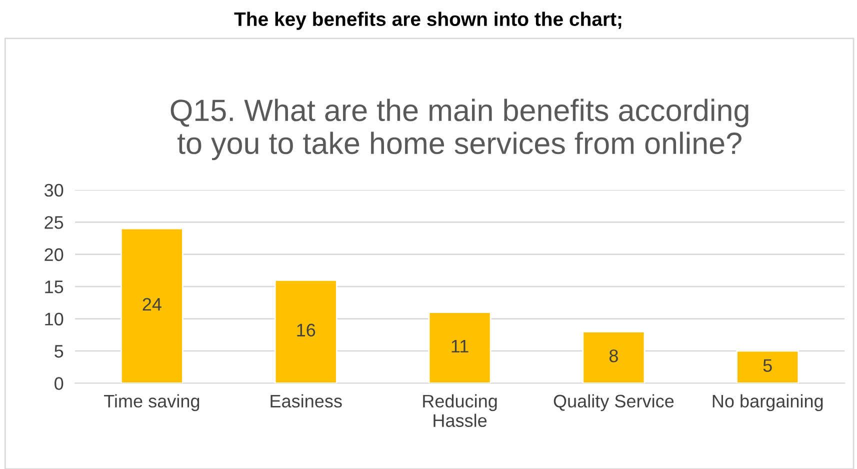  I want to click on y-tick-label: 5, so click(59, 351).